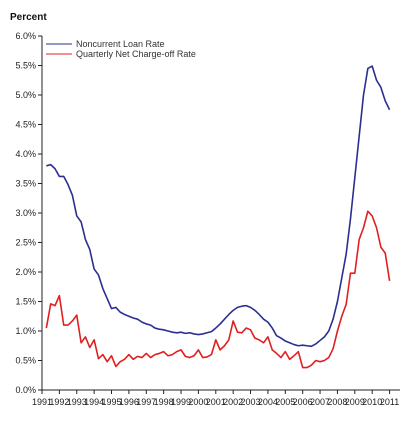  What do you see at coordinates (25, 272) in the screenshot?
I see `y-tick-label: 2.0%` at bounding box center [25, 272].